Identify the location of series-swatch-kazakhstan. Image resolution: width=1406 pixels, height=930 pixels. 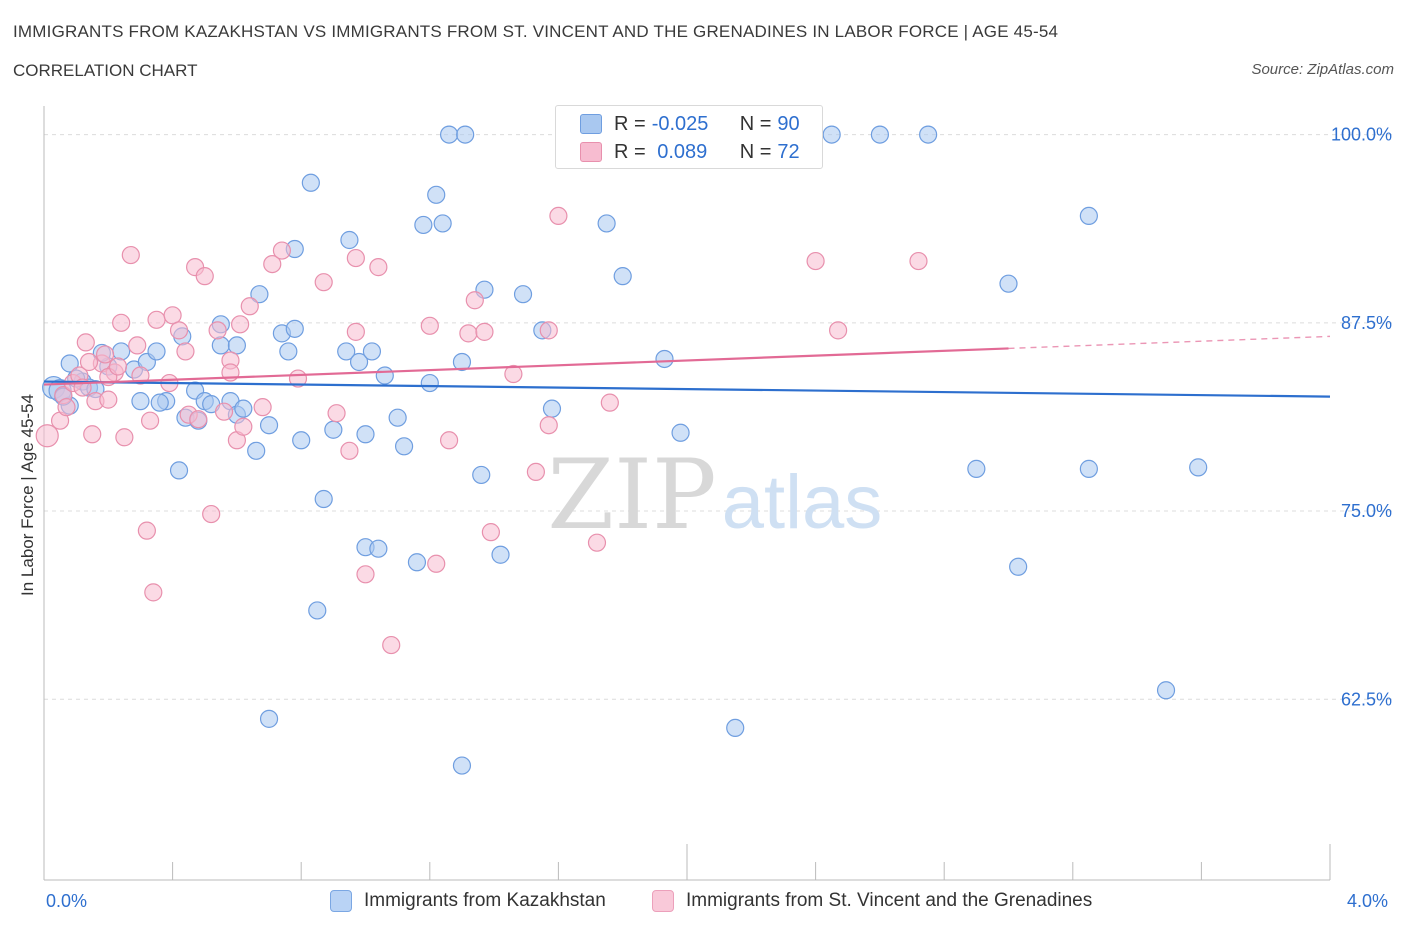
(341, 901).